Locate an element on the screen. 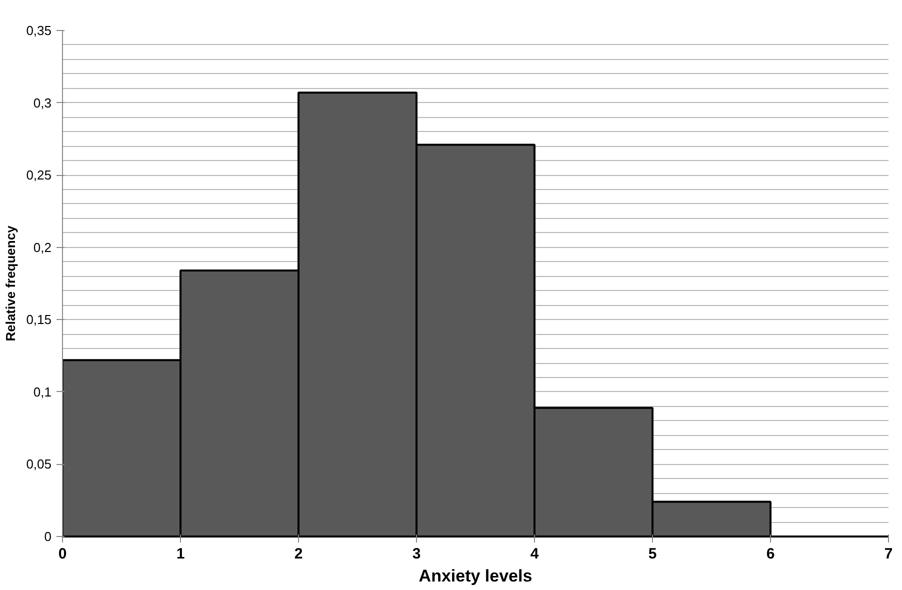 This screenshot has width=902, height=590. y-tick-label: 0,3 is located at coordinates (42, 102).